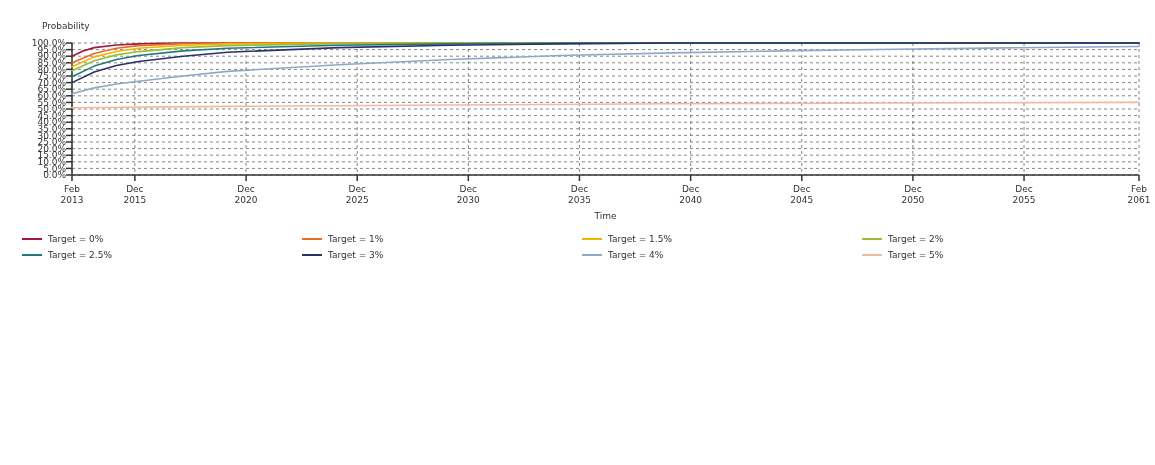 The height and width of the screenshot is (465, 1155). Describe the element at coordinates (355, 255) in the screenshot. I see `legend-label: Target = 3%` at that location.